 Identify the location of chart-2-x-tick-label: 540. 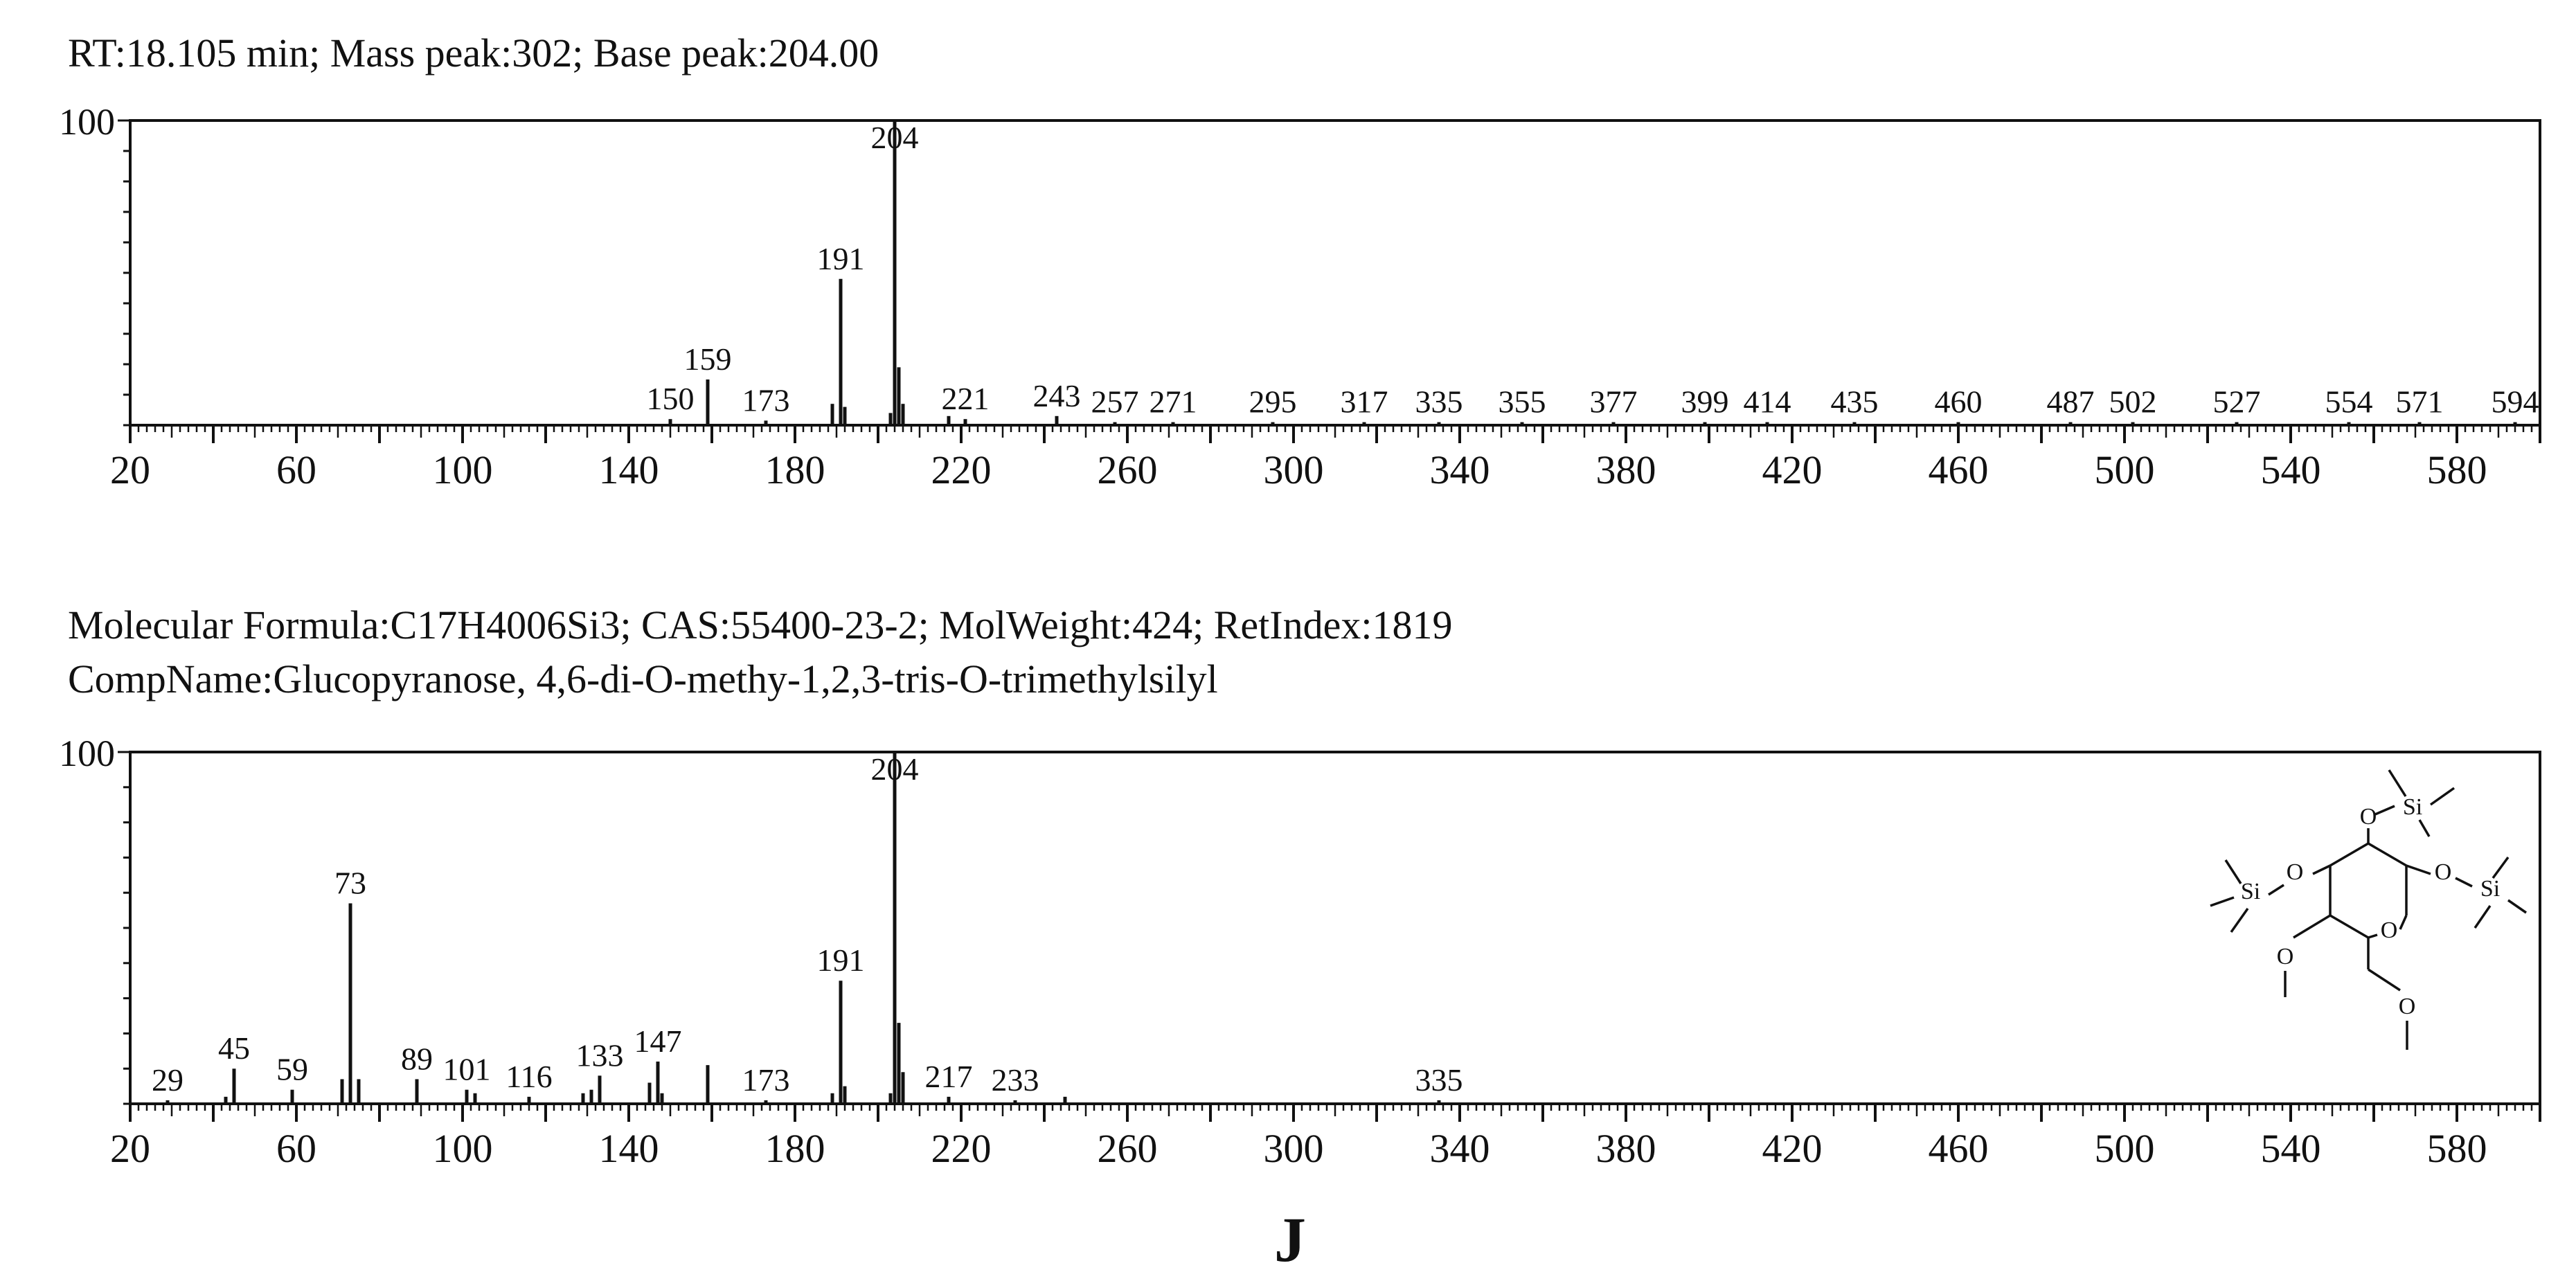
(2291, 1148).